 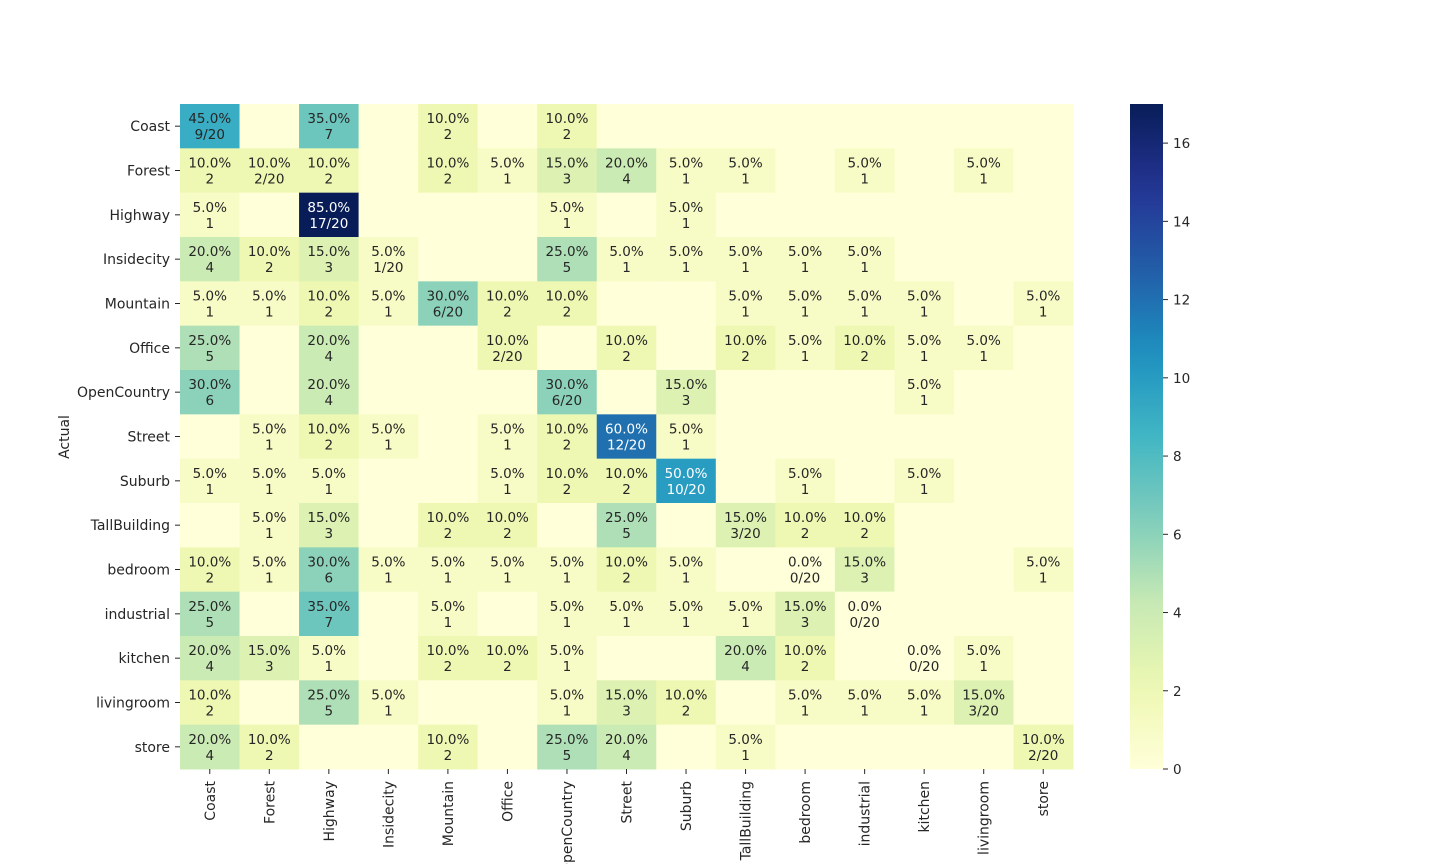 What do you see at coordinates (328, 119) in the screenshot?
I see `cell-percent-label: 35.0%` at bounding box center [328, 119].